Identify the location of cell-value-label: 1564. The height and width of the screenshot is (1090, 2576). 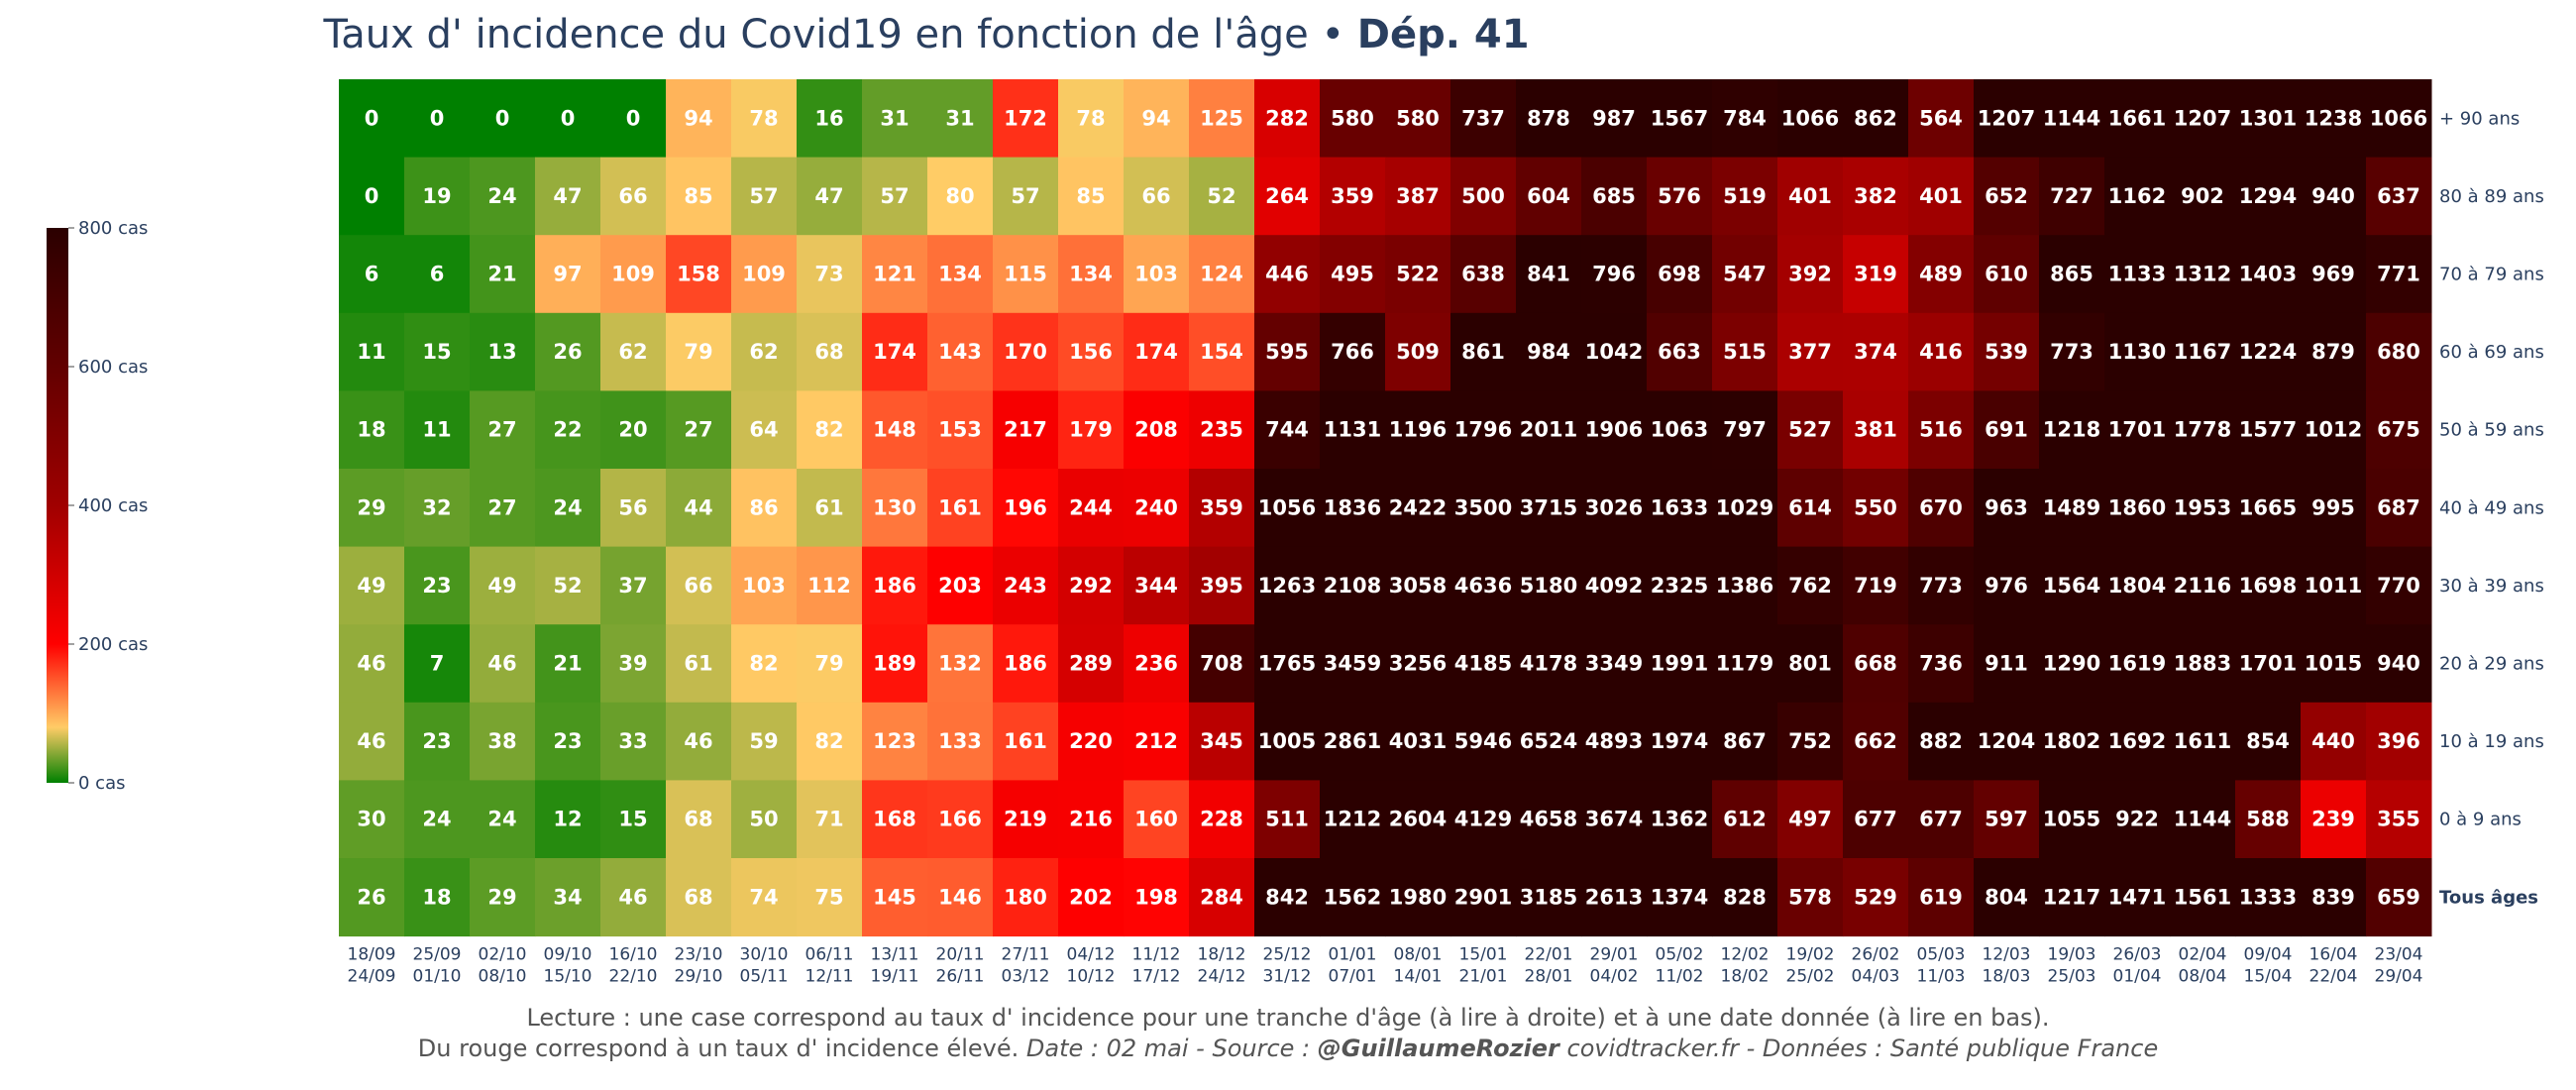
(2071, 586).